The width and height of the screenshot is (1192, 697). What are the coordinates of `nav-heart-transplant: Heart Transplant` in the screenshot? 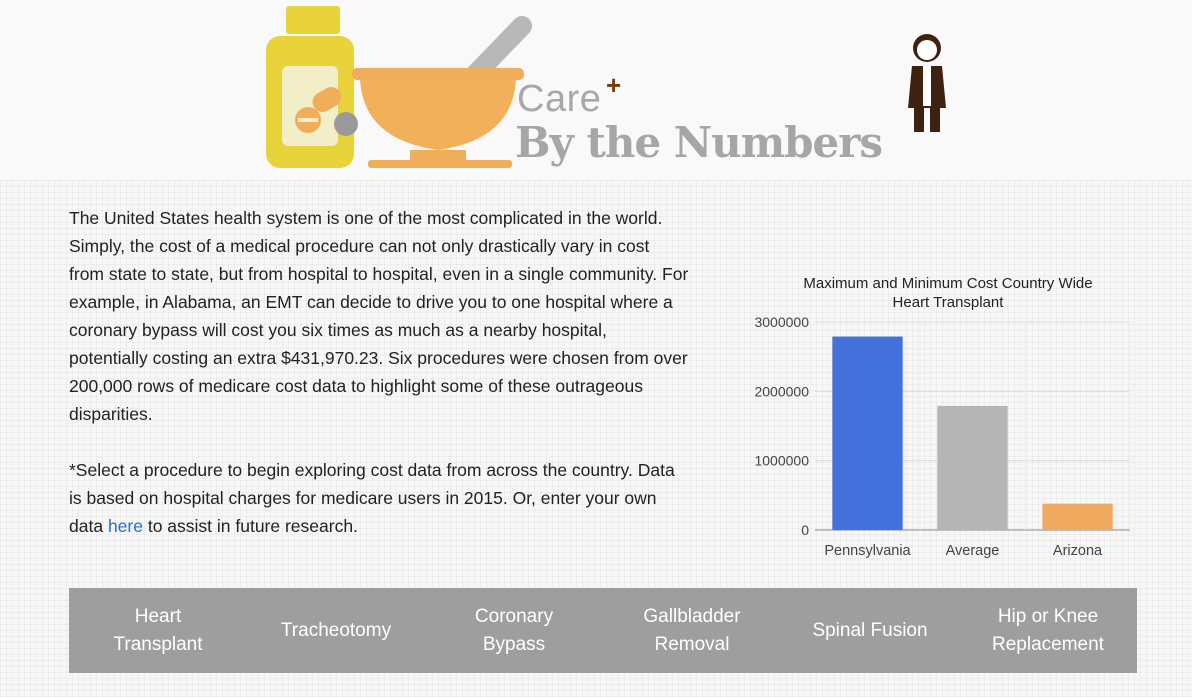 It's located at (158, 631).